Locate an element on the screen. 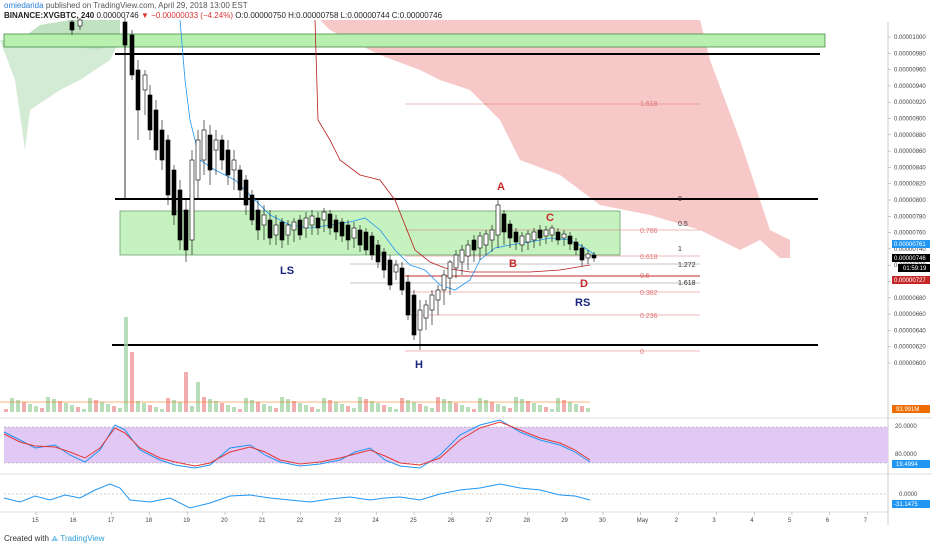  time-tick-label: 19 is located at coordinates (186, 521).